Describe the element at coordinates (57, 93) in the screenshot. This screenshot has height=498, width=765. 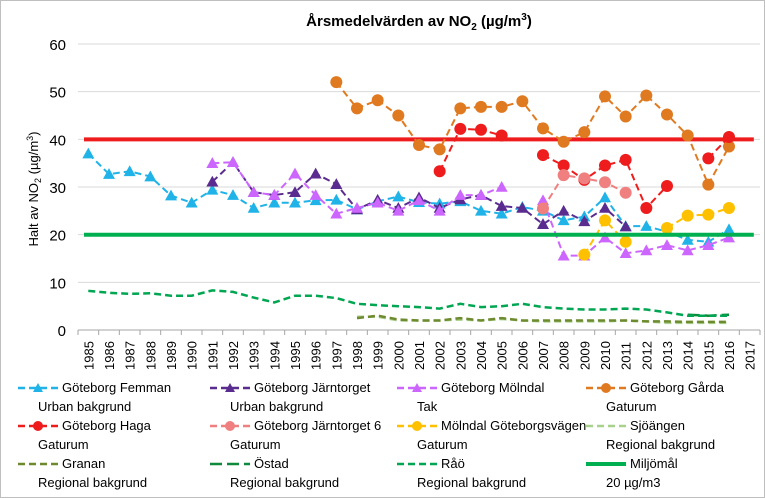
I see `y-tick-label: 50` at that location.